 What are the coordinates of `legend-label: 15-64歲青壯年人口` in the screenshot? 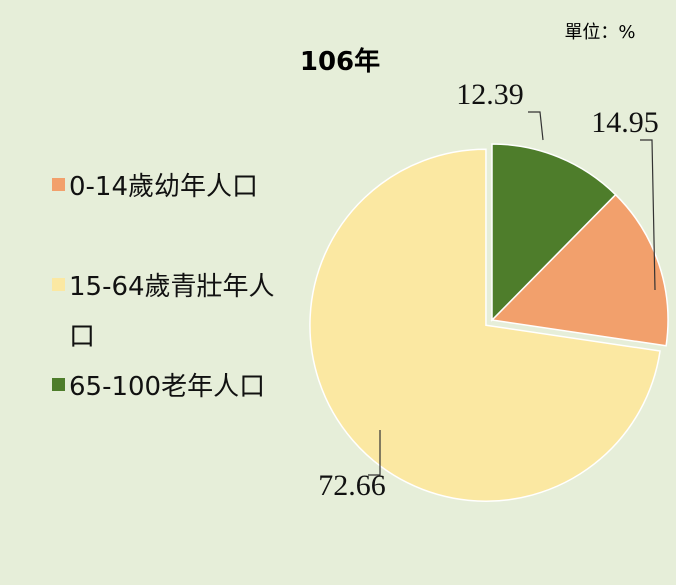 It's located at (172, 312).